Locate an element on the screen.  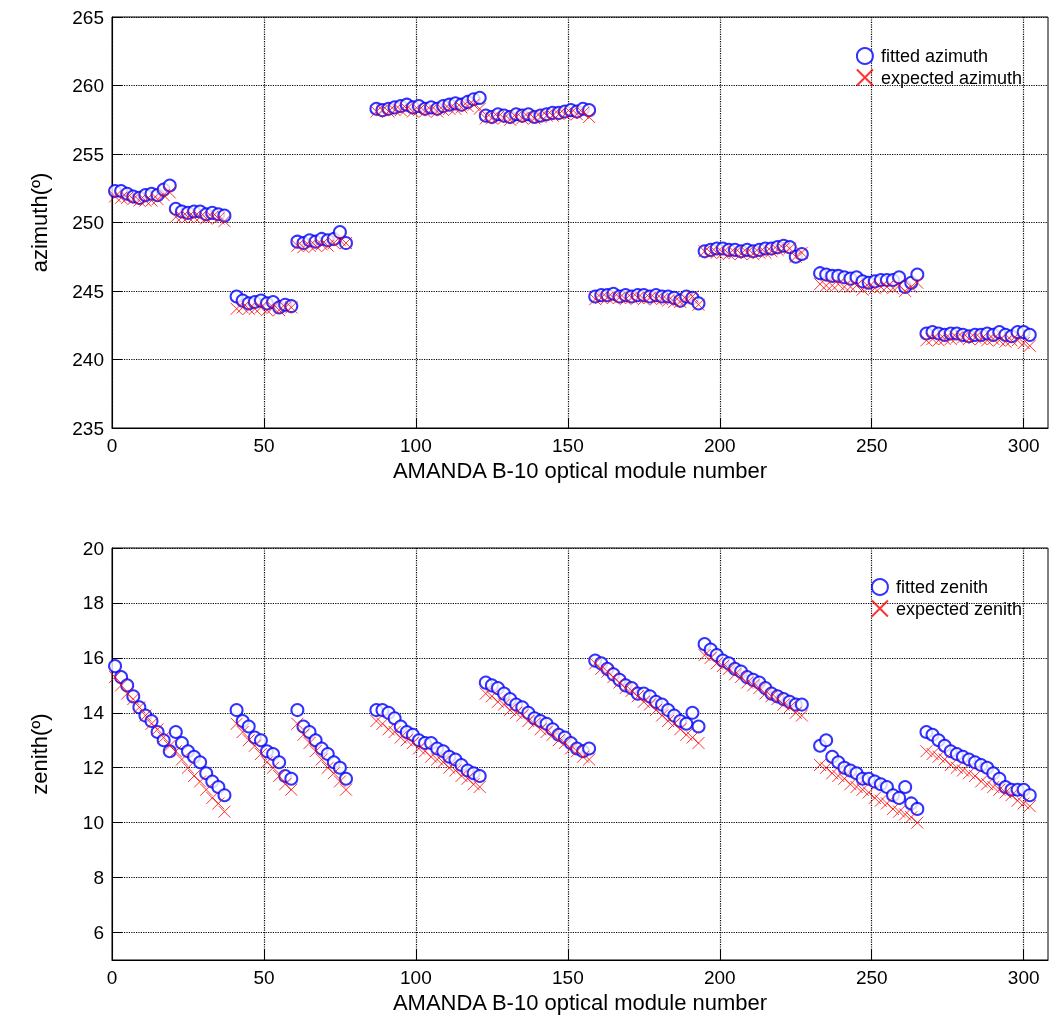
y-tick-label: 8 is located at coordinates (98, 878).